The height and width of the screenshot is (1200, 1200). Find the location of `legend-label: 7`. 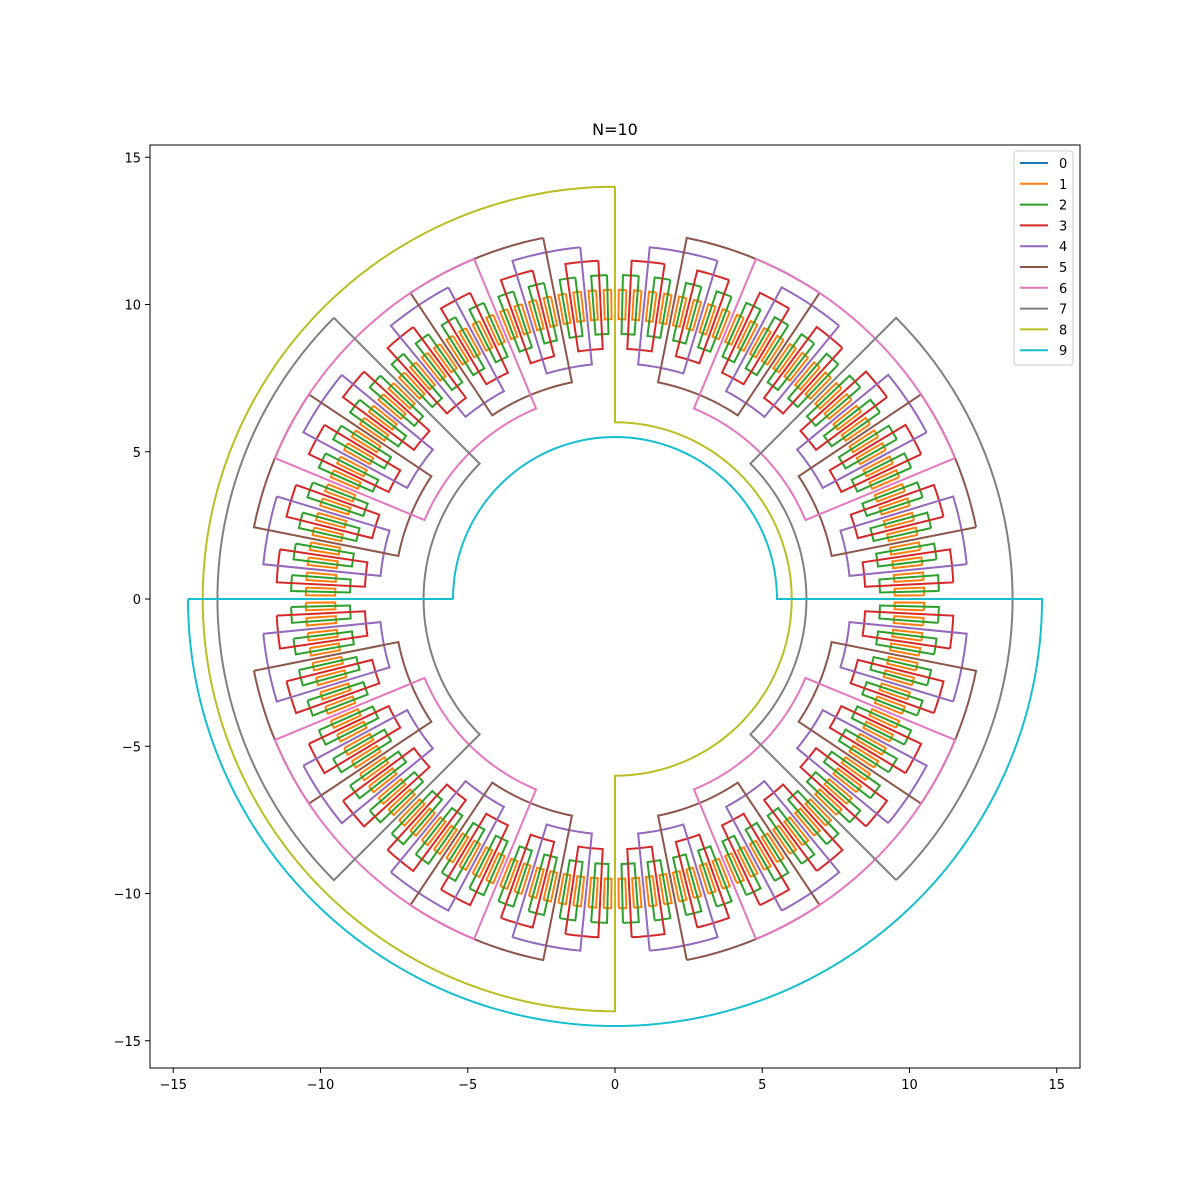

legend-label: 7 is located at coordinates (1063, 310).